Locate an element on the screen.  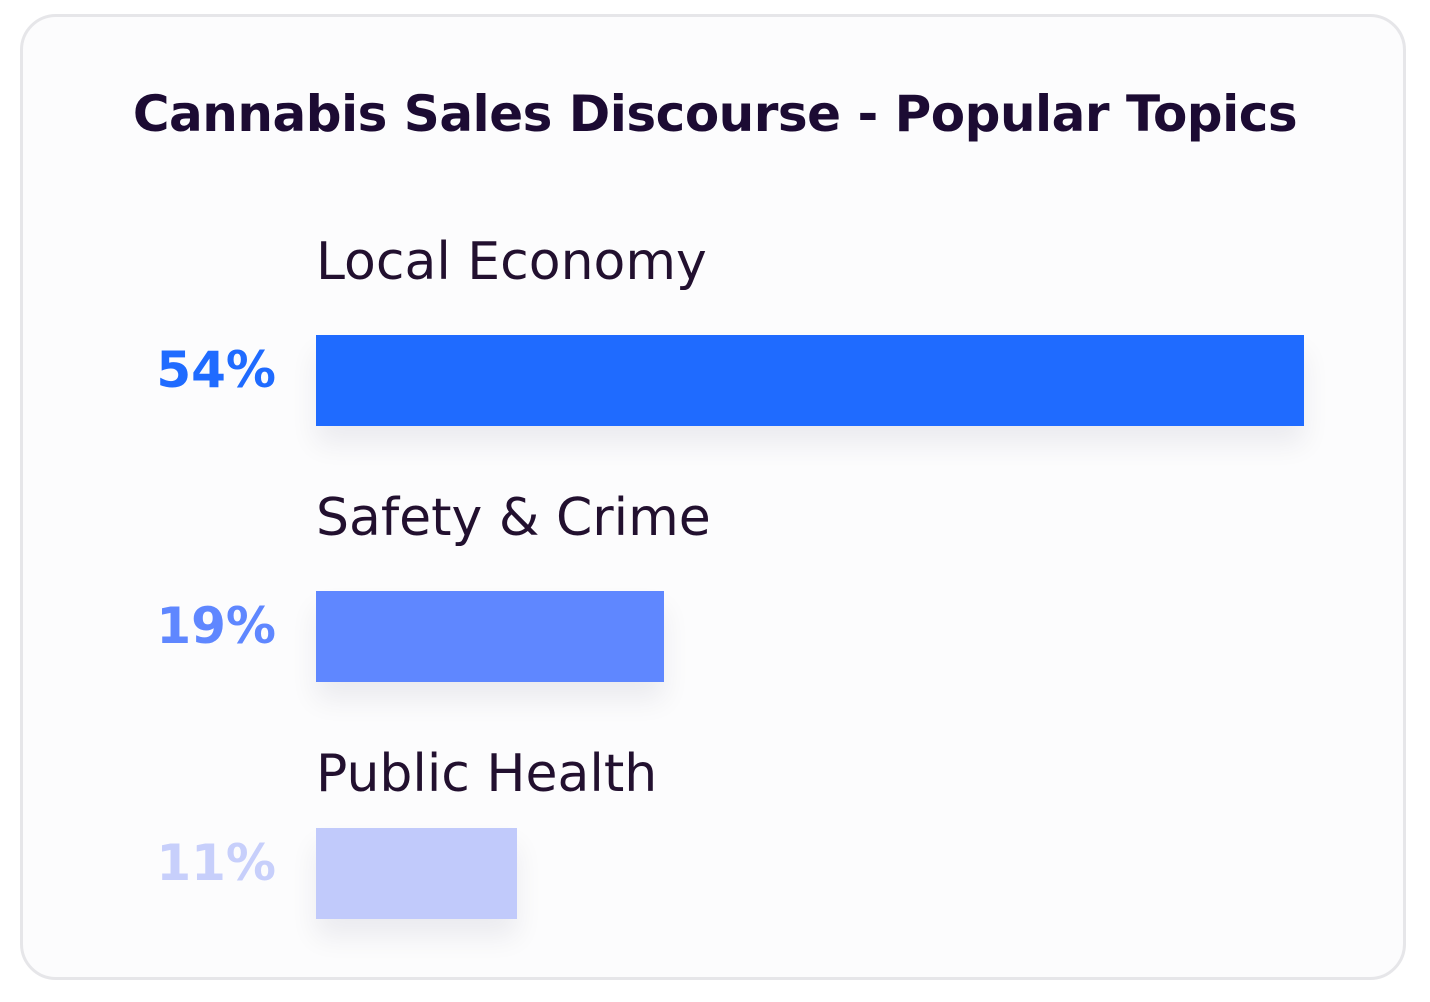
bar-local-economy is located at coordinates (810, 380).